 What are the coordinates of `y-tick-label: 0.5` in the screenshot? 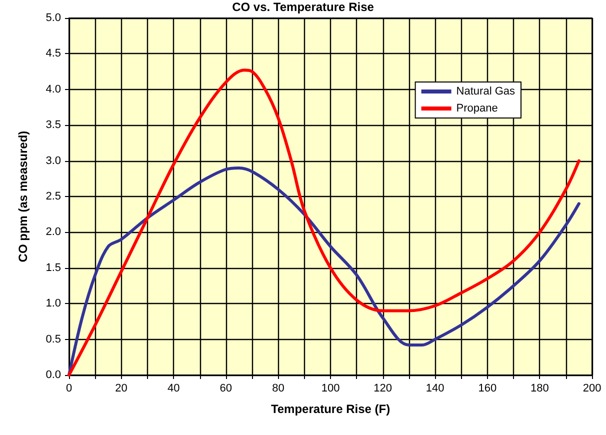 It's located at (53, 339).